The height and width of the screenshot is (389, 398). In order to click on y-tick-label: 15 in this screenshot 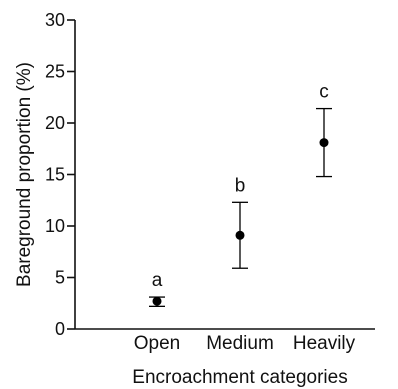, I will do `click(55, 175)`.